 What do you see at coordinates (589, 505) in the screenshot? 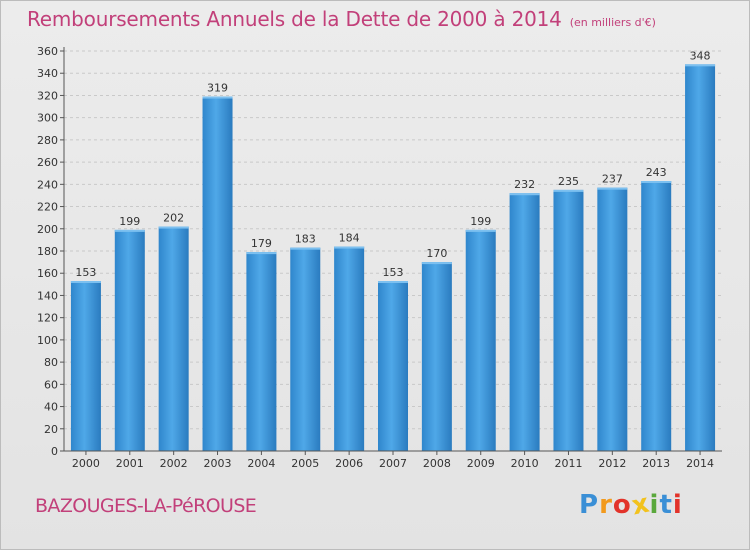
I see `logo-letter: P` at bounding box center [589, 505].